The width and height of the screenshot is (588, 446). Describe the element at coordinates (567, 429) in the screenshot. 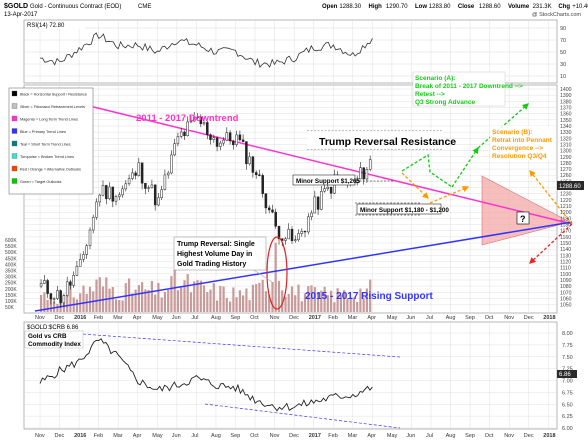

I see `crb-tick-8: 6.00` at that location.